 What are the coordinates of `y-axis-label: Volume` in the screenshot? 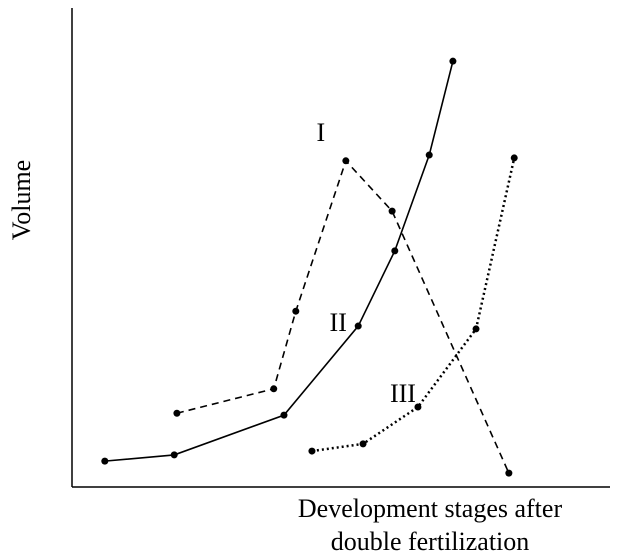 It's located at (21, 200).